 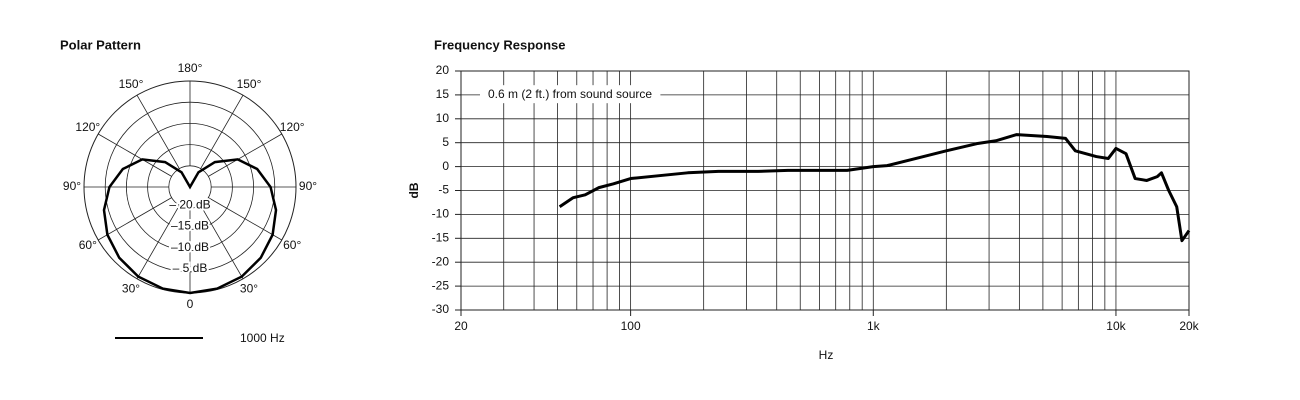 I want to click on annotation-bg, so click(x=570, y=94).